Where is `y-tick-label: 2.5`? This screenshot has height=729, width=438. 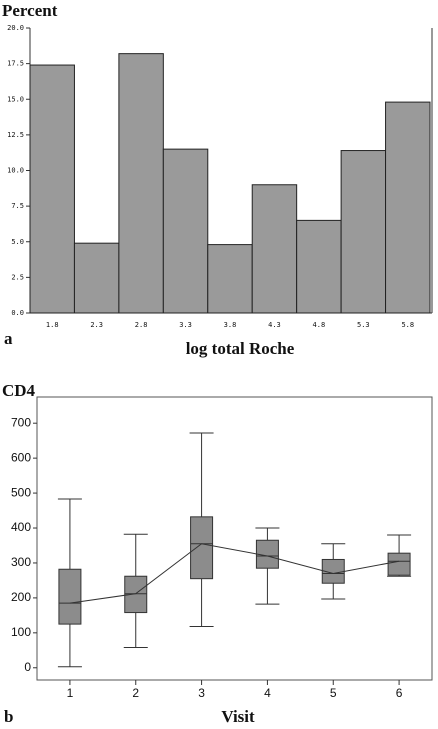 y-tick-label: 2.5 is located at coordinates (17, 277).